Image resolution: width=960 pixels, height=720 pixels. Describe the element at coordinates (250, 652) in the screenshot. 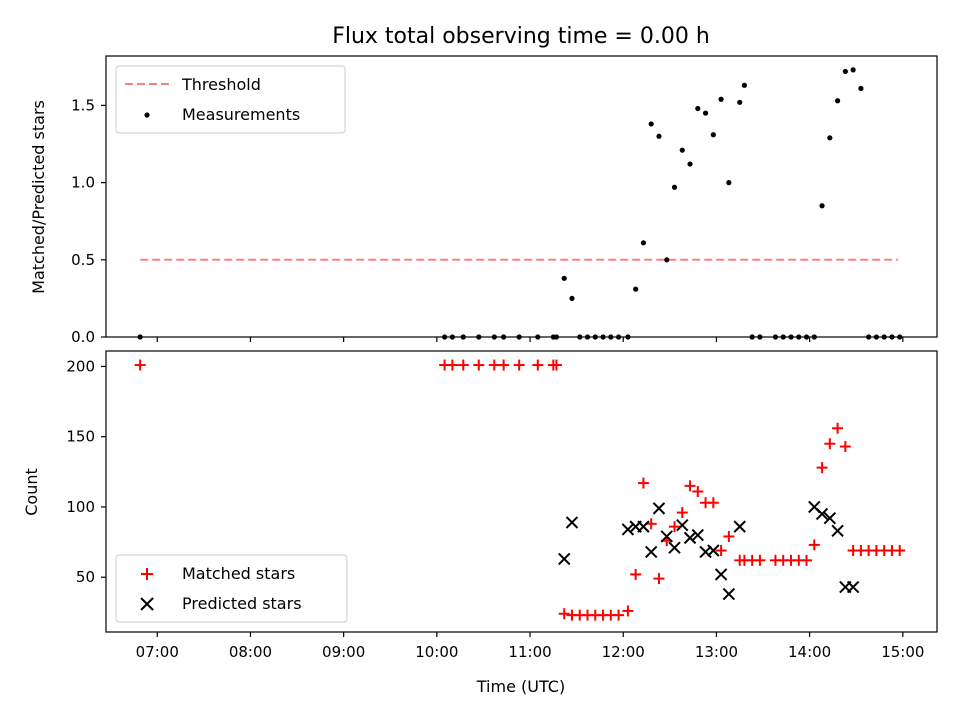

I see `x-tick-label: 08:00` at that location.